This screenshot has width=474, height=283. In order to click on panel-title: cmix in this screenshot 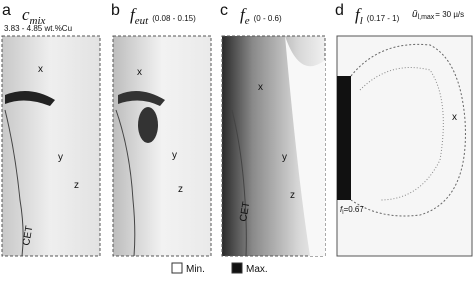, I will do `click(34, 16)`.